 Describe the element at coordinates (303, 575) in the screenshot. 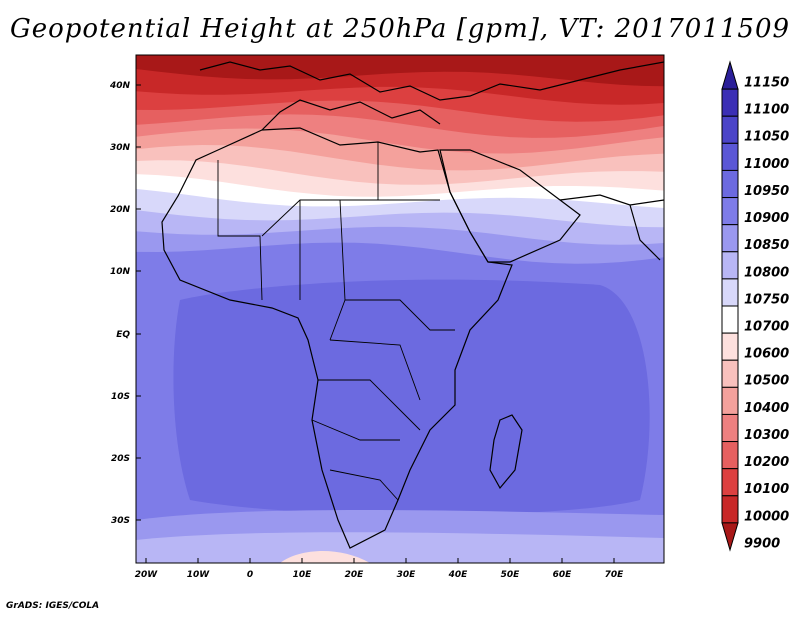

I see `lon-label: 10E` at that location.